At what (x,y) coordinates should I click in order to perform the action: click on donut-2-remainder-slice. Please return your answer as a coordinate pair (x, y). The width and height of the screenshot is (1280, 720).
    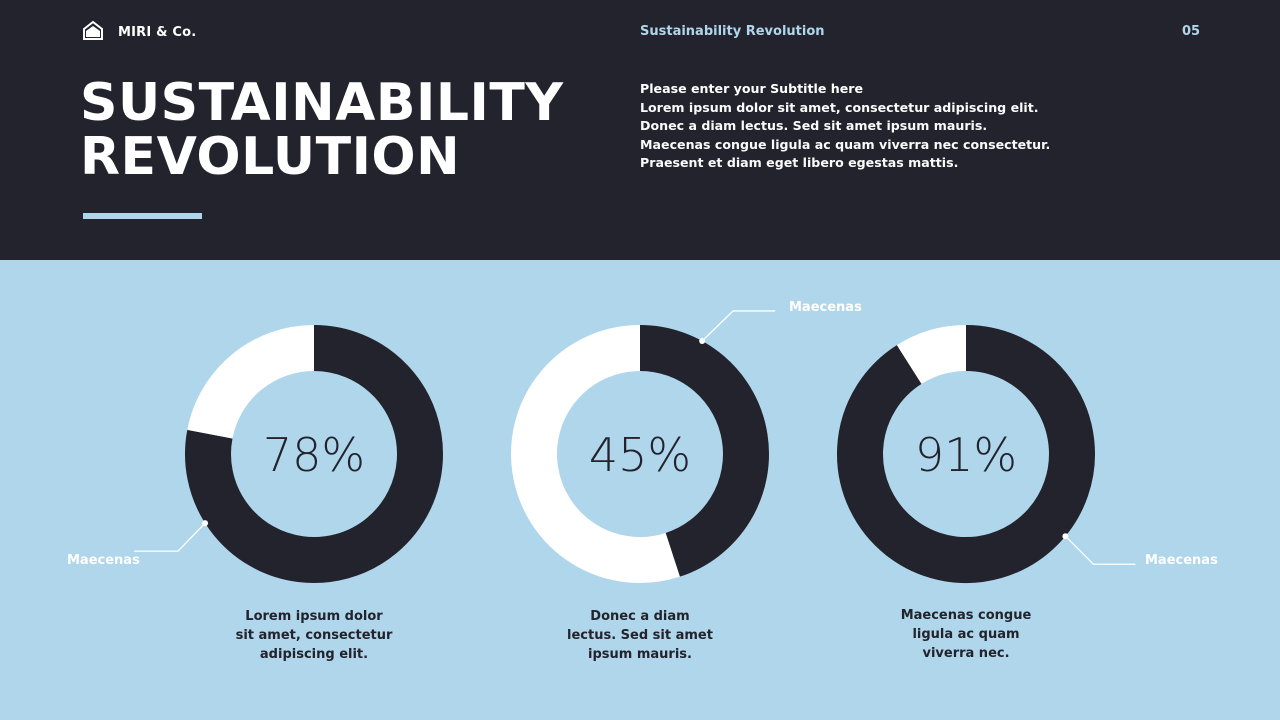
    Looking at the image, I should click on (595, 454).